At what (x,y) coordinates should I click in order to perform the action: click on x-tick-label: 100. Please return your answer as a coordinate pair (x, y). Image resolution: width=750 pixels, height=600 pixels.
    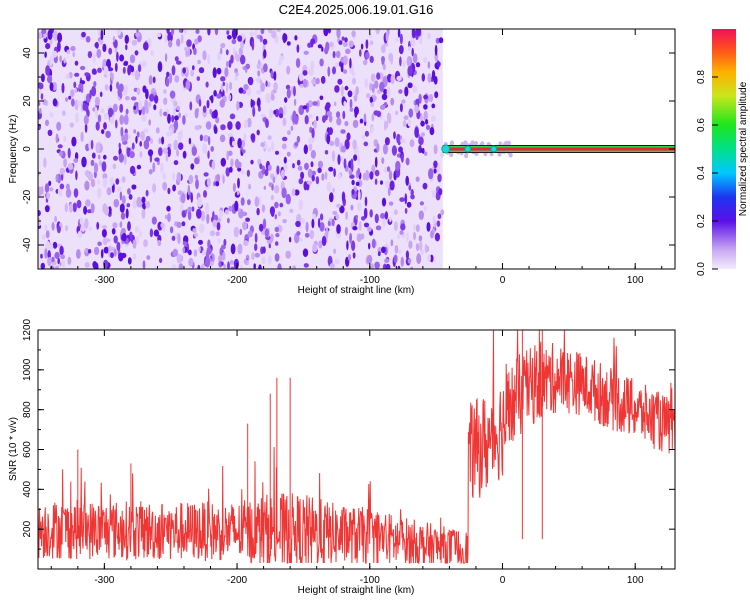
    Looking at the image, I should click on (635, 580).